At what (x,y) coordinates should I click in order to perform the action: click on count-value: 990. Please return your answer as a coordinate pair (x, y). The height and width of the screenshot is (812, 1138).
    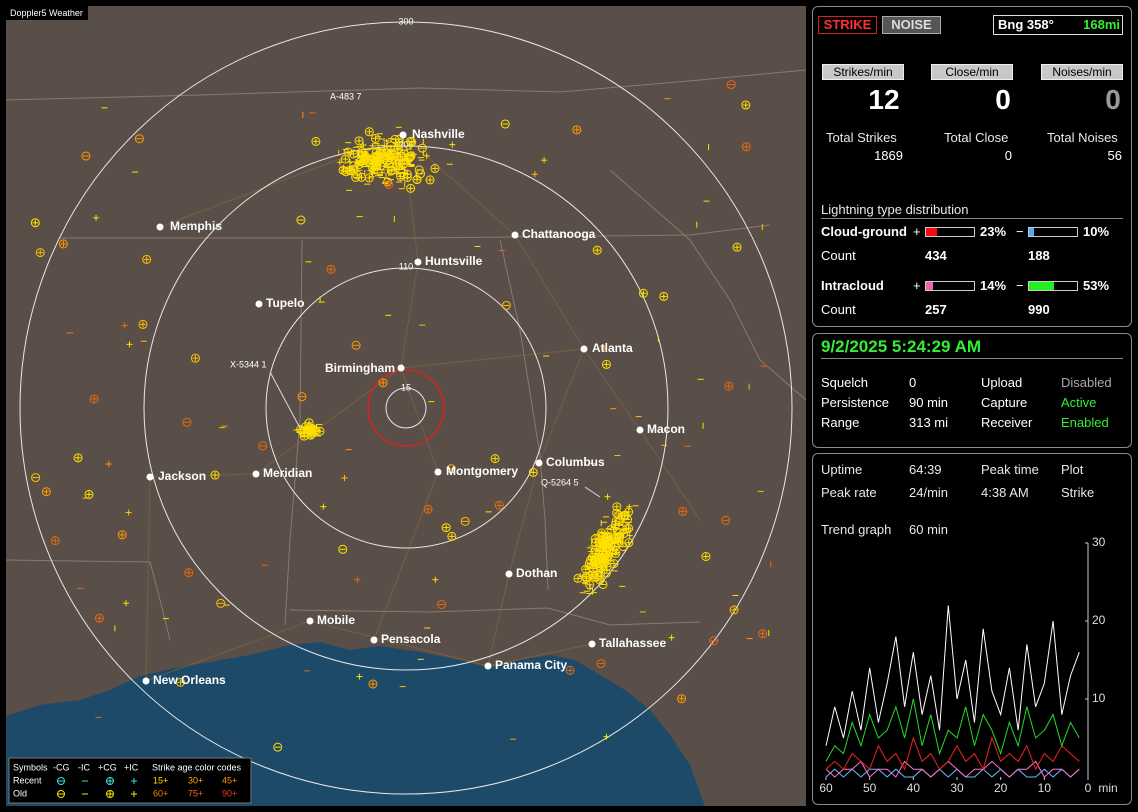
    Looking at the image, I should click on (1039, 309).